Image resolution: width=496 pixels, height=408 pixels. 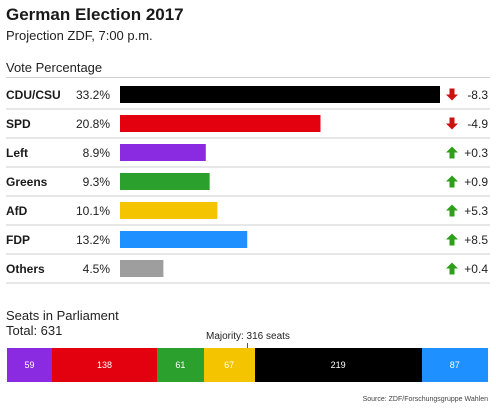 What do you see at coordinates (18, 124) in the screenshot?
I see `party-label: SPD` at bounding box center [18, 124].